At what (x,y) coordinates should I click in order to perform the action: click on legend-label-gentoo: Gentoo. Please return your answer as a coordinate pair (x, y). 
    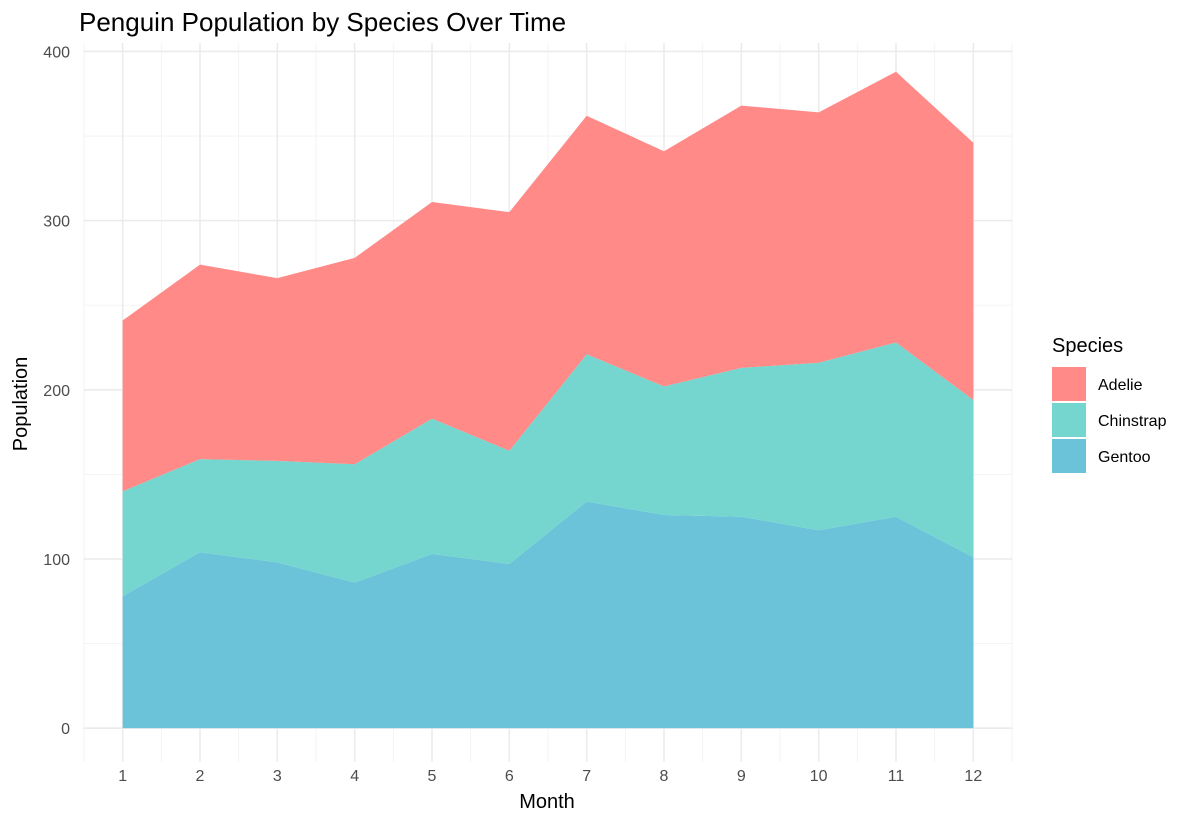
    Looking at the image, I should click on (1124, 457).